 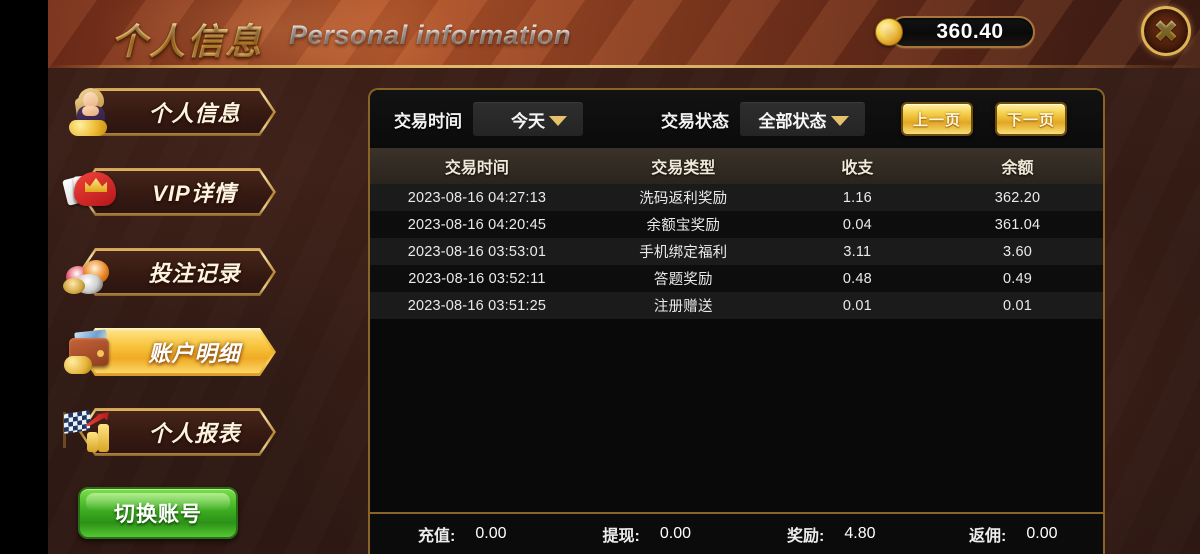 What do you see at coordinates (675, 533) in the screenshot?
I see `summary-withdraw-value: 0.00` at bounding box center [675, 533].